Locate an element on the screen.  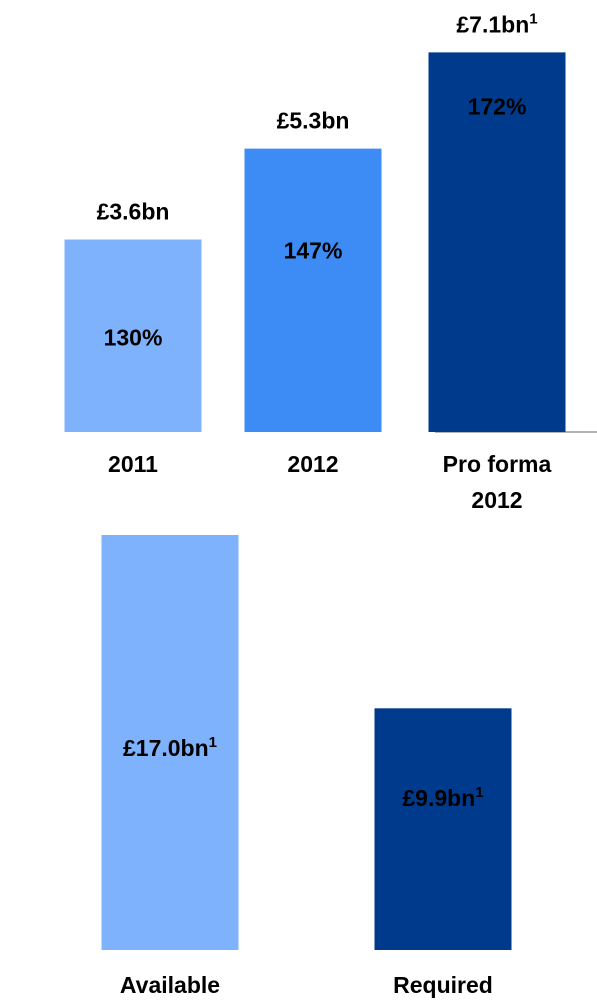
x-tick-label: 2011 is located at coordinates (133, 464).